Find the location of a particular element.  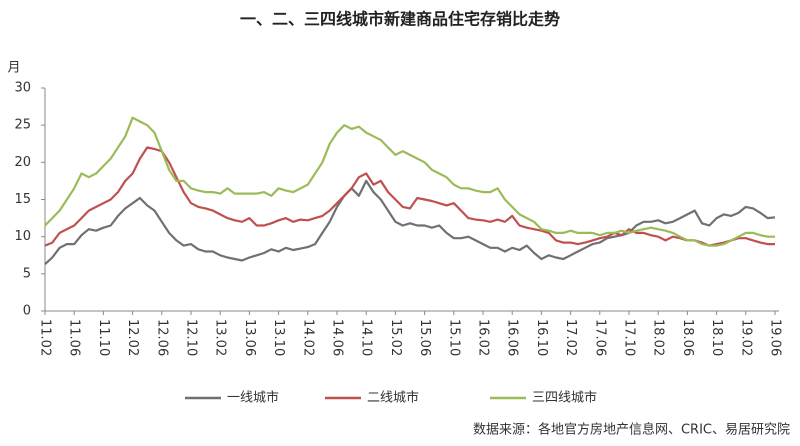

x-tick-label: 17.06 is located at coordinates (599, 337).